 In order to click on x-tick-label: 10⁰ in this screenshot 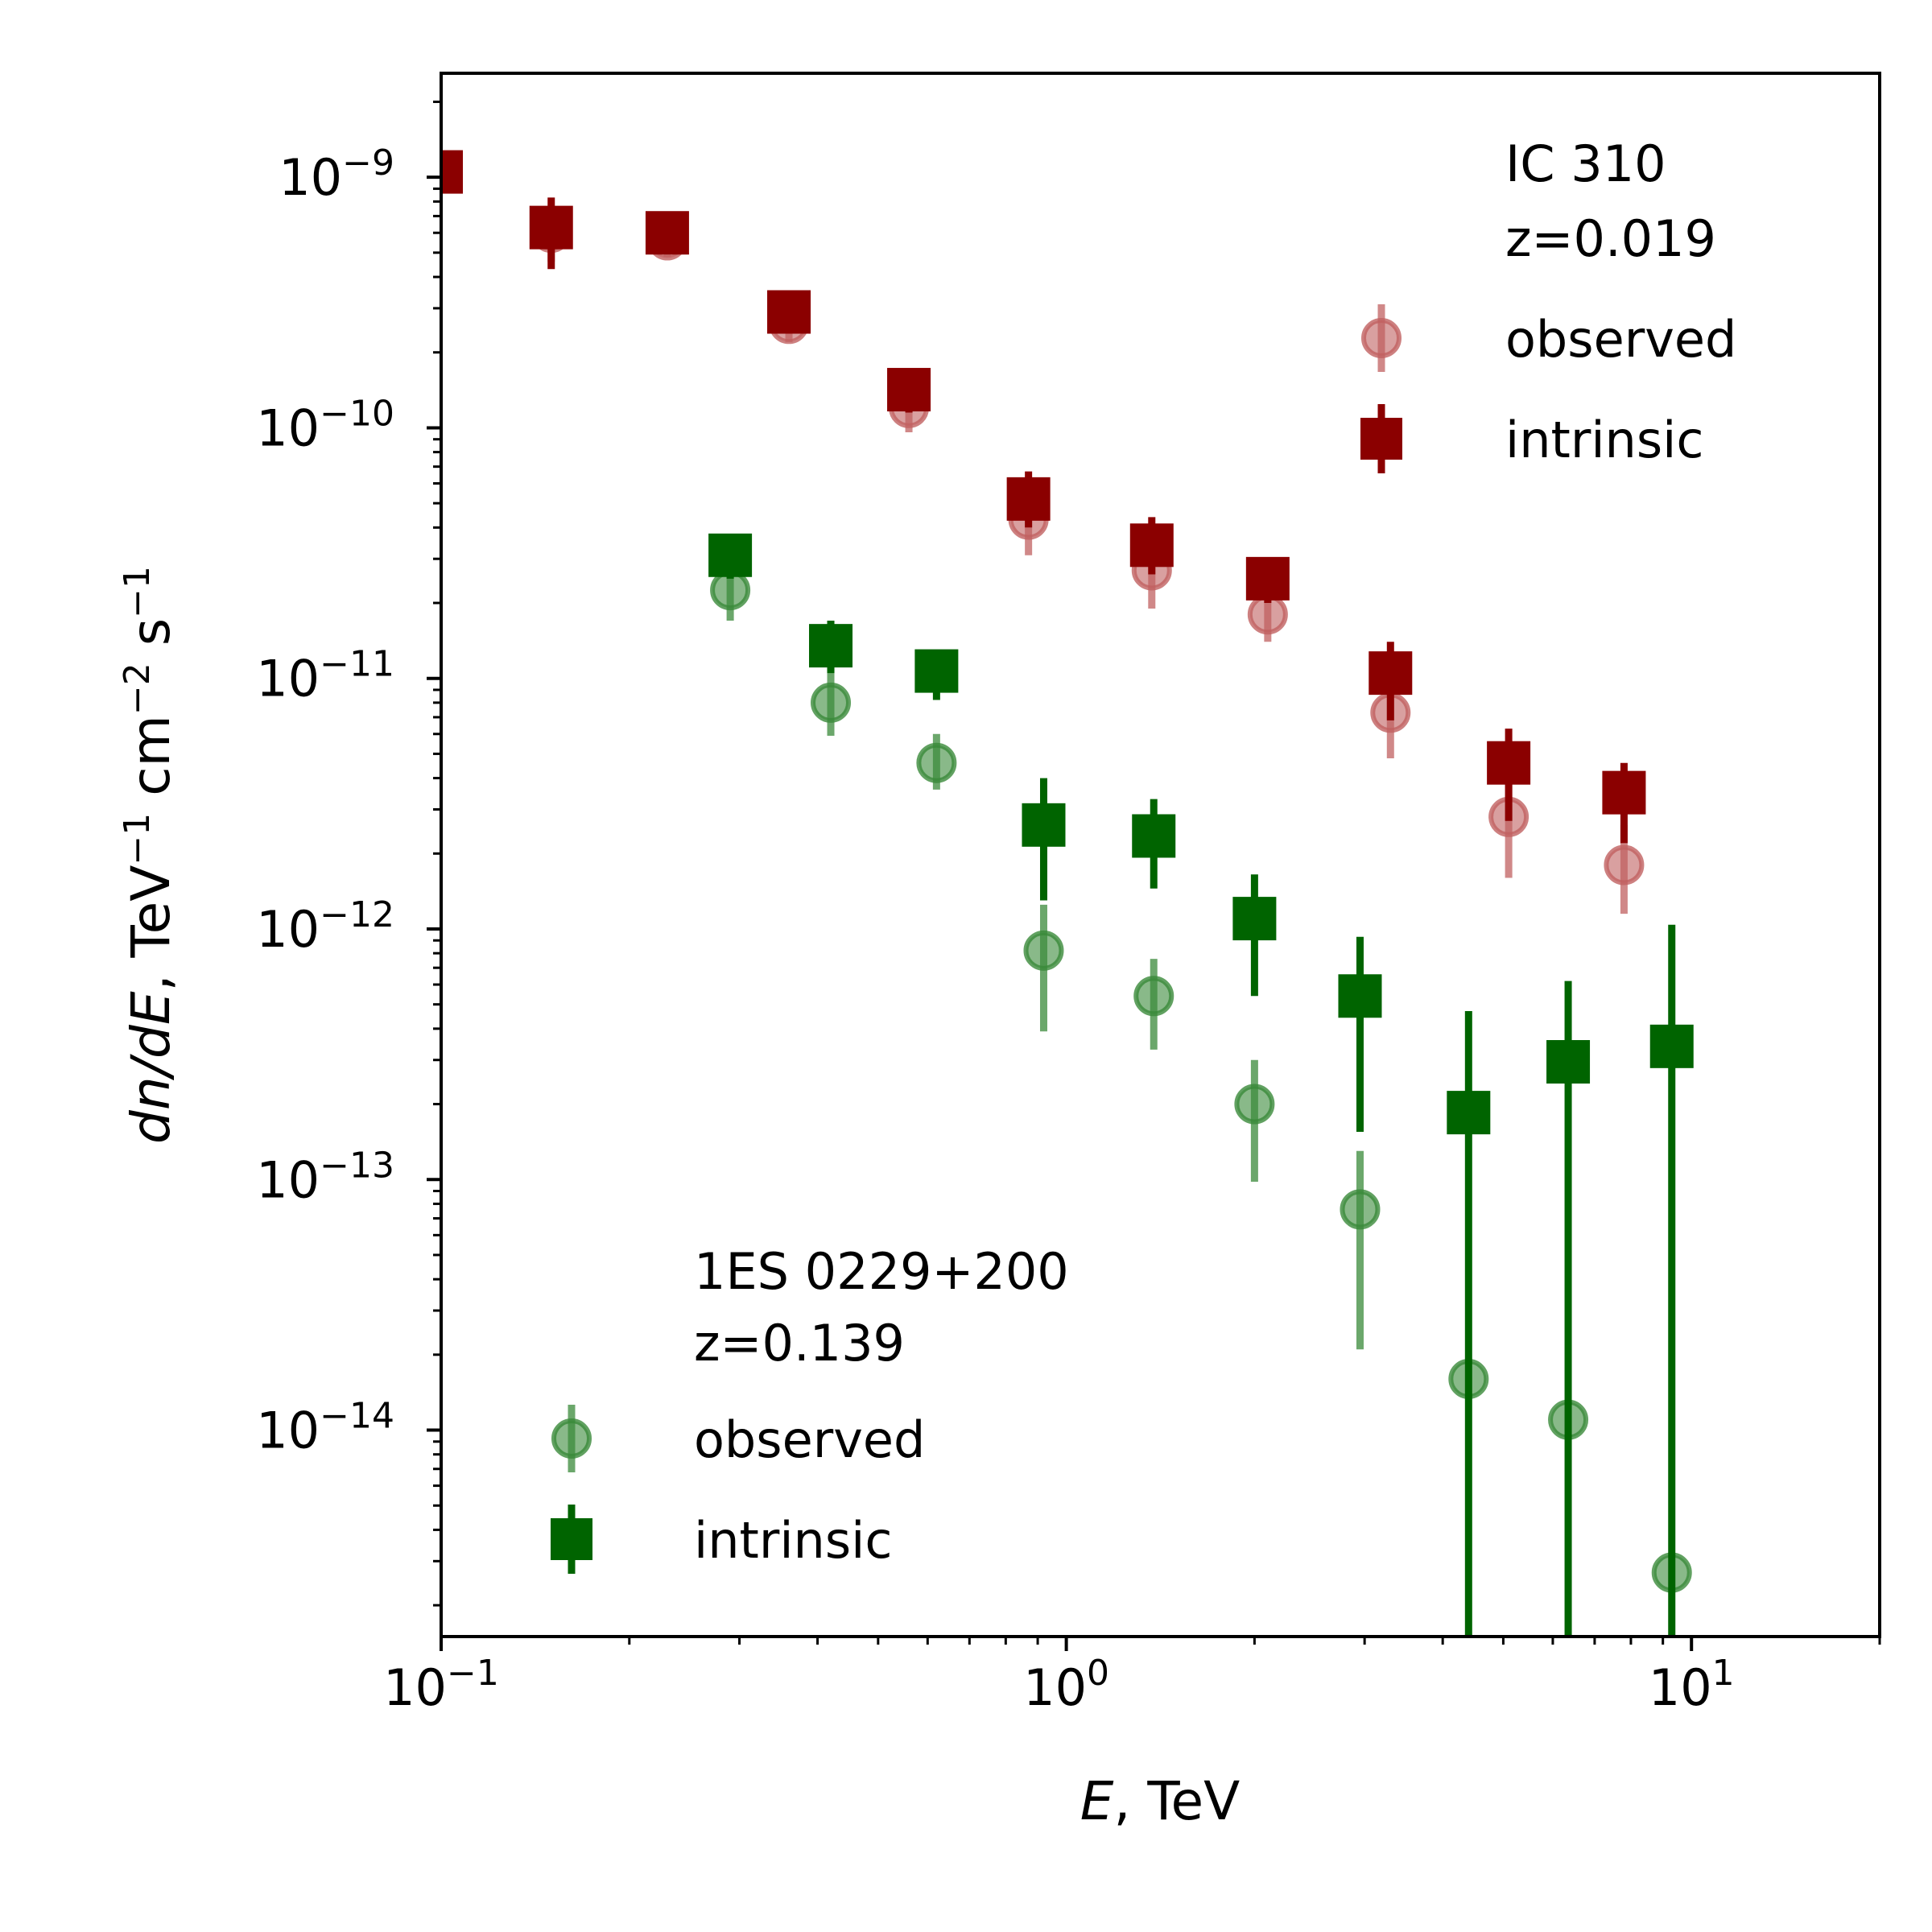, I will do `click(1066, 1686)`.